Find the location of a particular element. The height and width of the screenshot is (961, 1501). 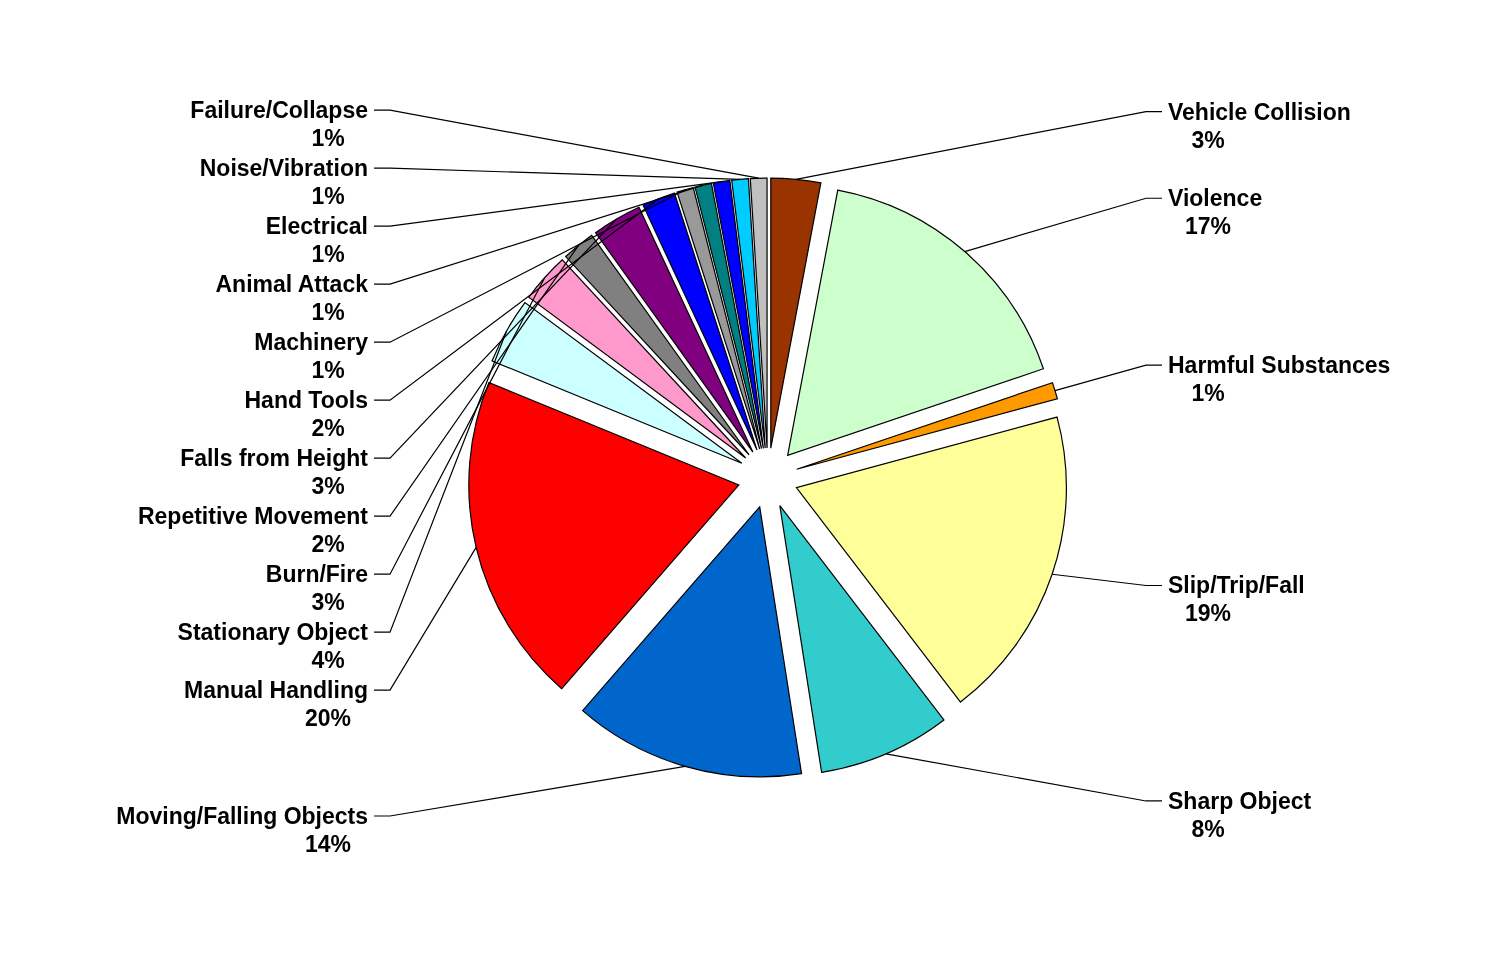

slice-label: Falls from Height is located at coordinates (274, 458).